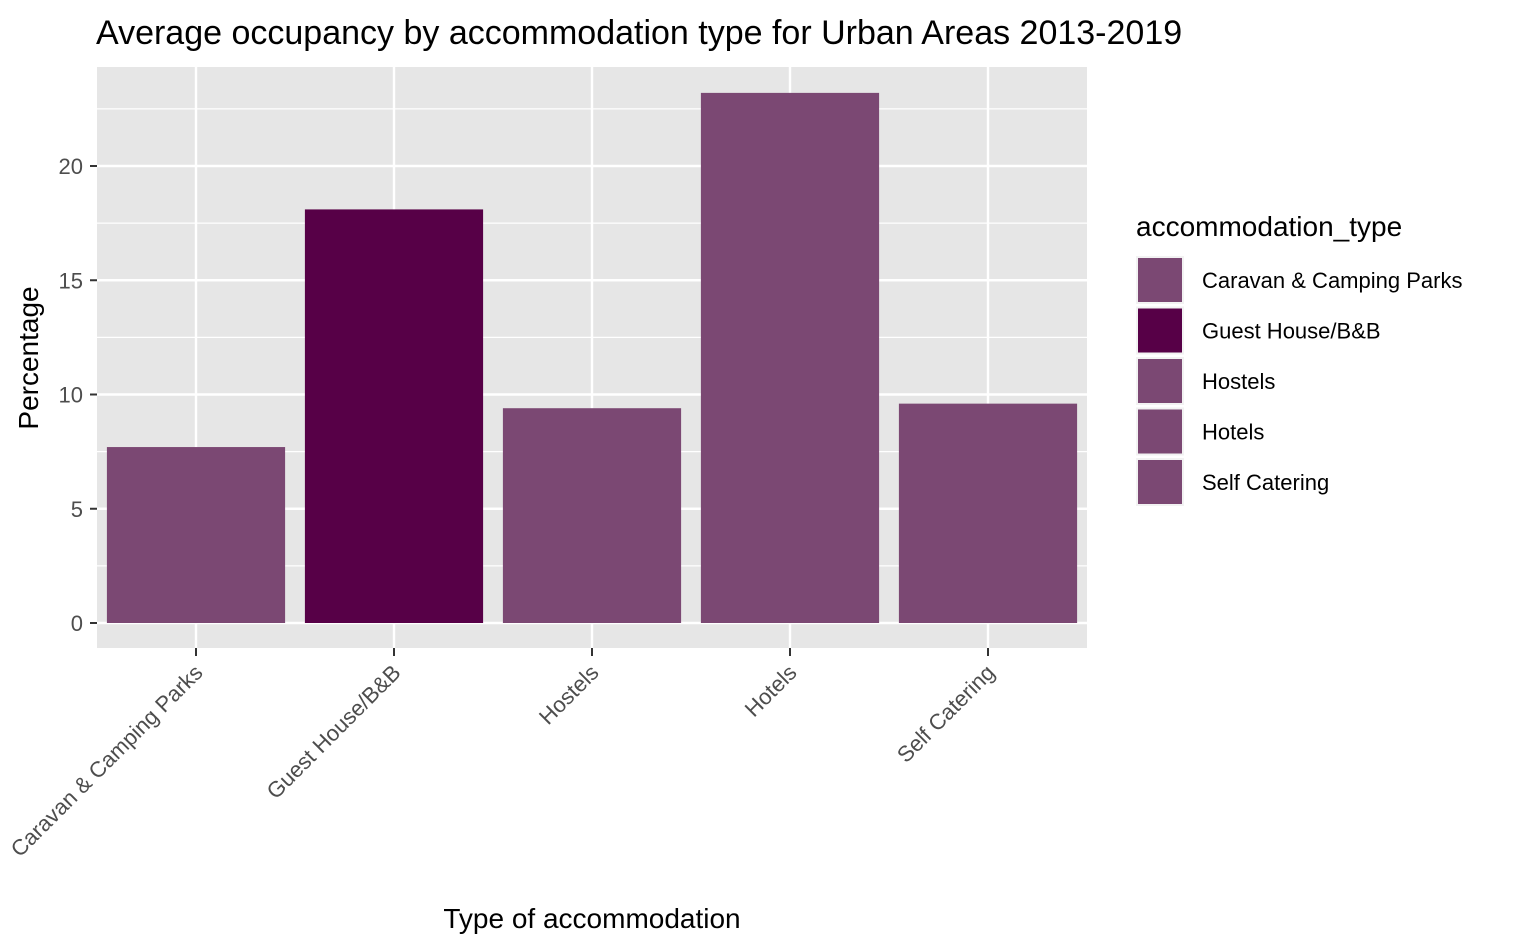 The image size is (1540, 951). What do you see at coordinates (569, 695) in the screenshot?
I see `x-tick-label: Hostels` at bounding box center [569, 695].